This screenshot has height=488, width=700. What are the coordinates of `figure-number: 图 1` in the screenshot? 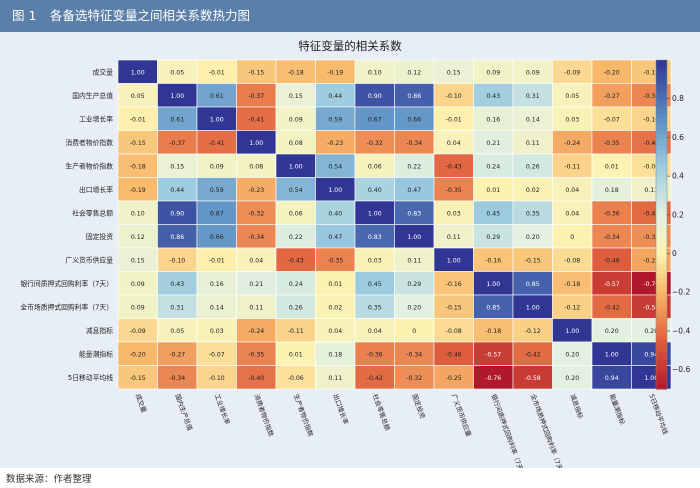 It's located at (24, 15).